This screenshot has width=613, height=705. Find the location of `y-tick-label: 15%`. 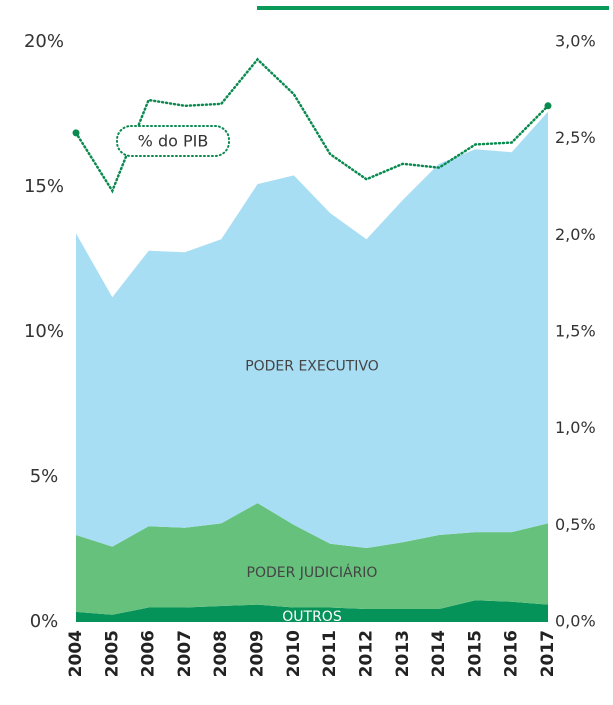

y-tick-label: 15% is located at coordinates (44, 186).